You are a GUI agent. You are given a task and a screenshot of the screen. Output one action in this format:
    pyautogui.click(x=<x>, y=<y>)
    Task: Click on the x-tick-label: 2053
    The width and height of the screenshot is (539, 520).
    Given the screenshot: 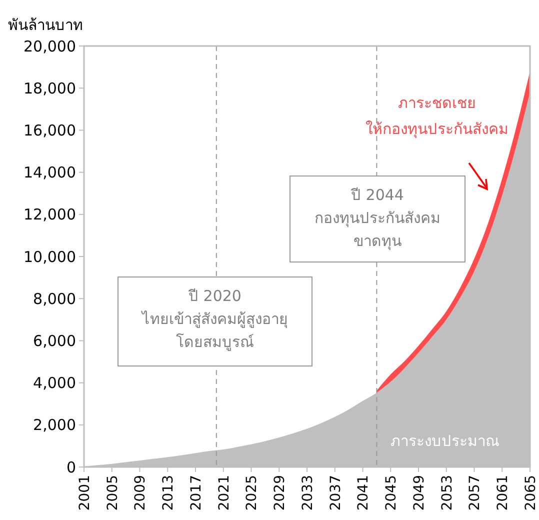 What is the action you would take?
    pyautogui.click(x=447, y=493)
    